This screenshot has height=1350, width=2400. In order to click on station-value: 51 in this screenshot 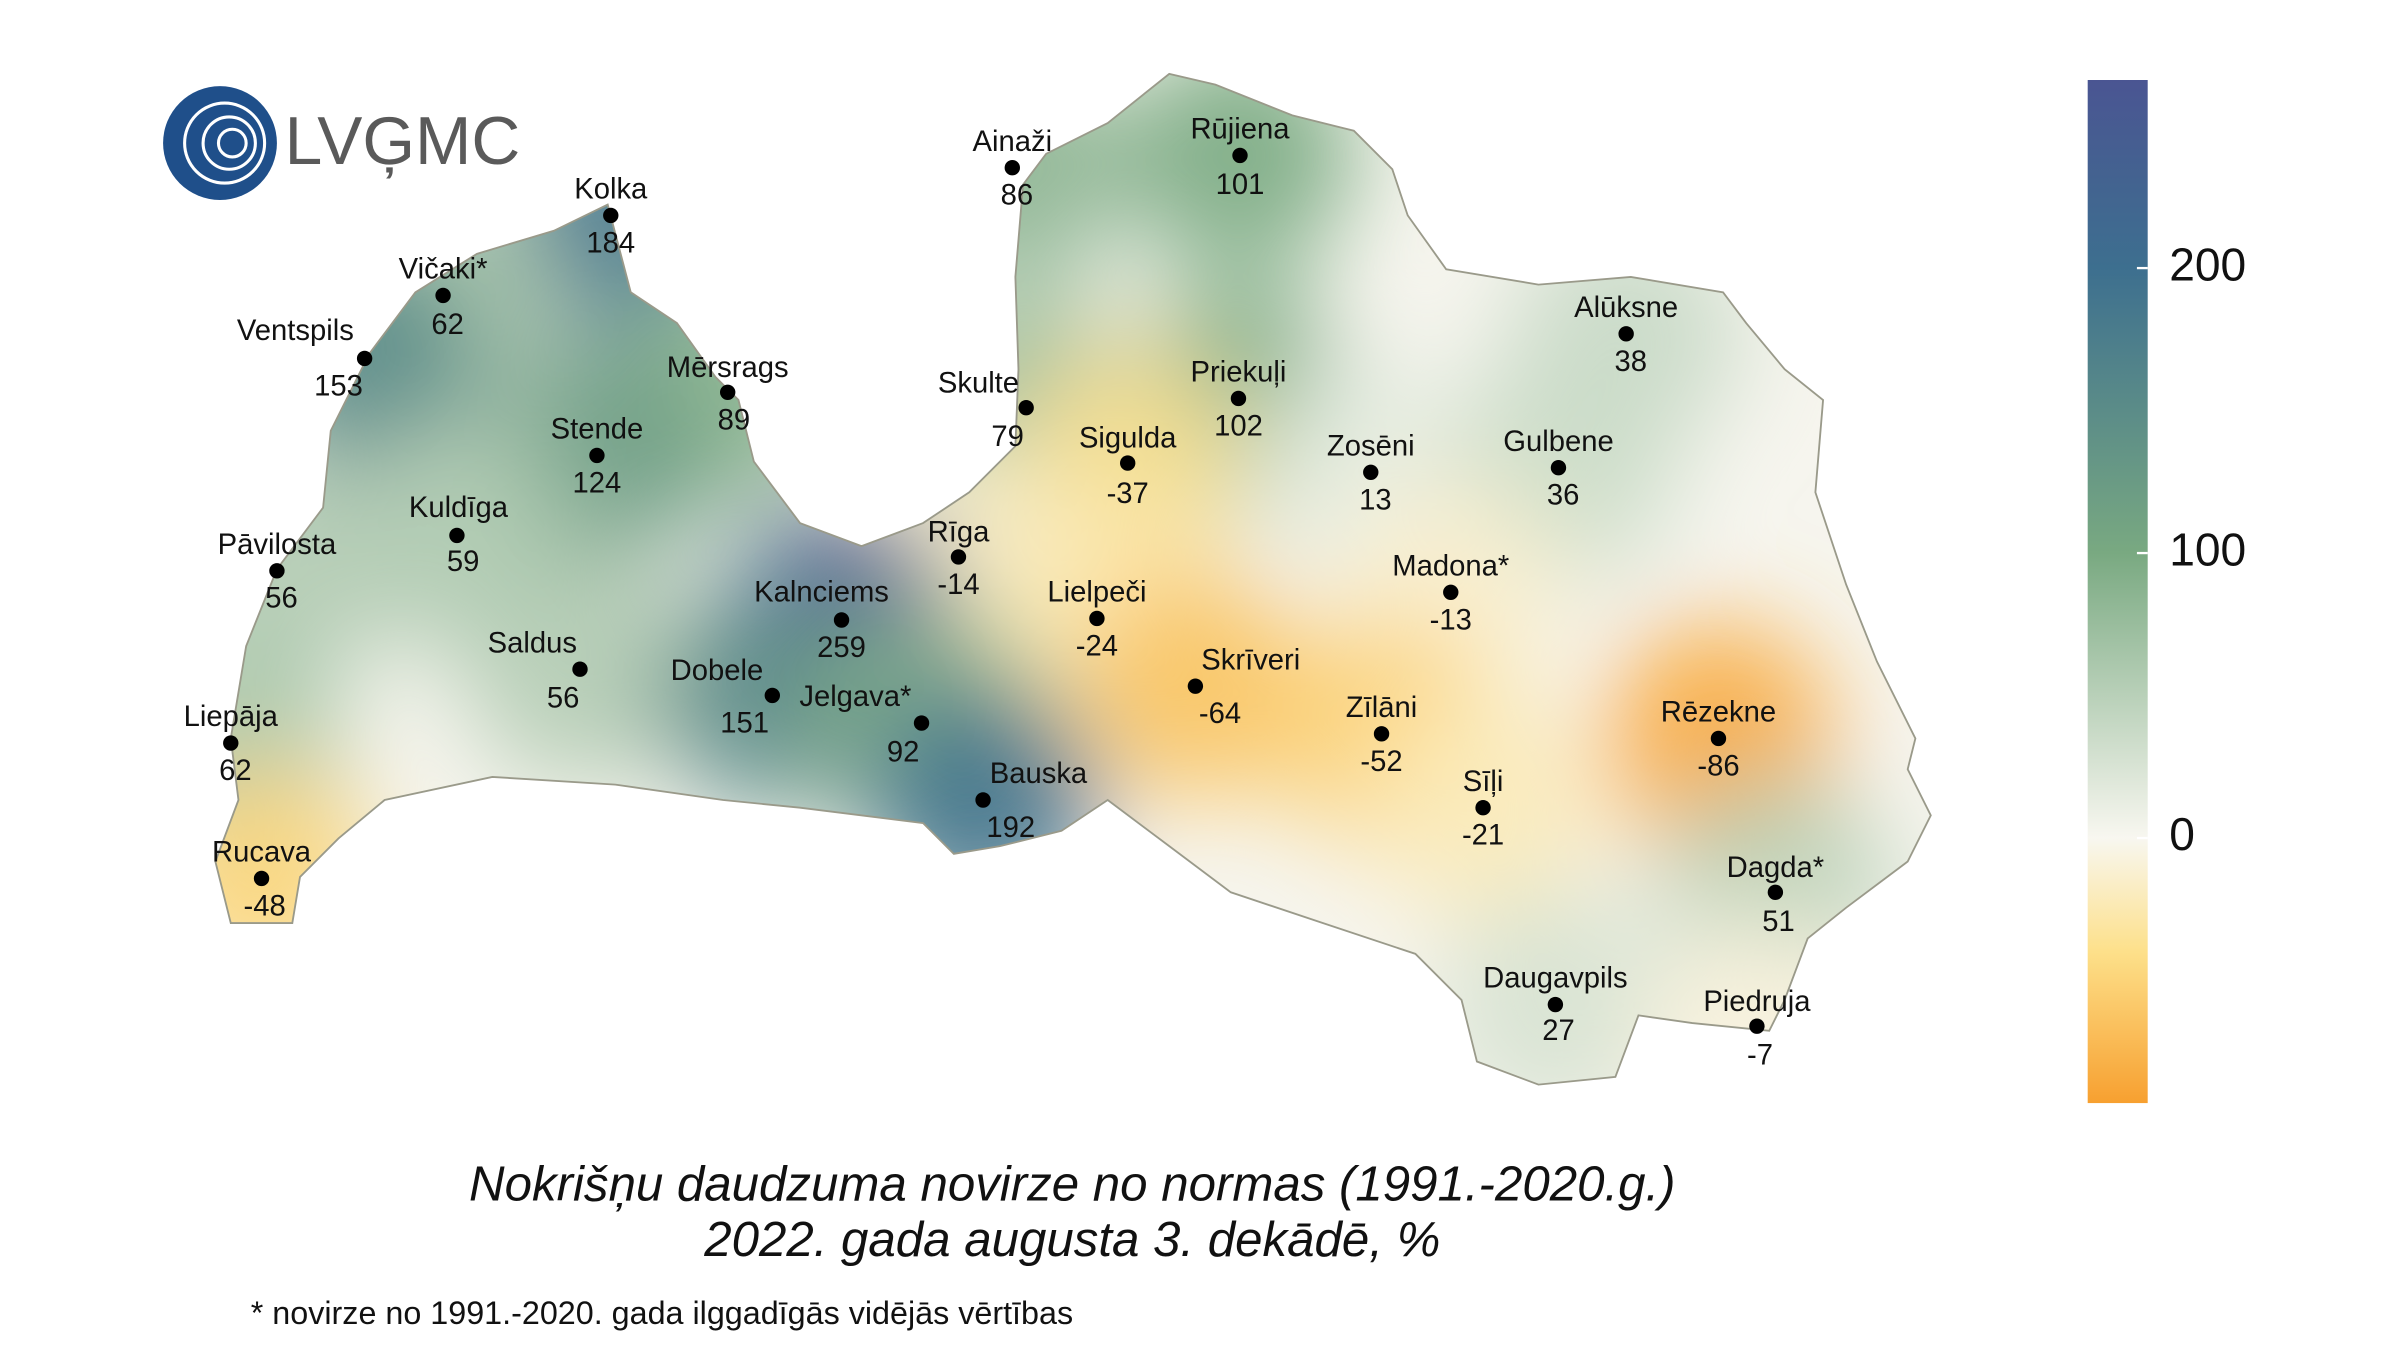, I will do `click(1778, 922)`.